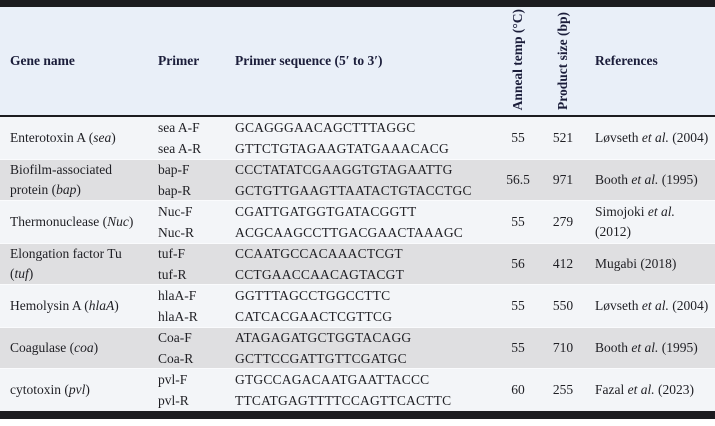 The image size is (715, 426). What do you see at coordinates (621, 211) in the screenshot?
I see `reference-text: Simojoki` at bounding box center [621, 211].